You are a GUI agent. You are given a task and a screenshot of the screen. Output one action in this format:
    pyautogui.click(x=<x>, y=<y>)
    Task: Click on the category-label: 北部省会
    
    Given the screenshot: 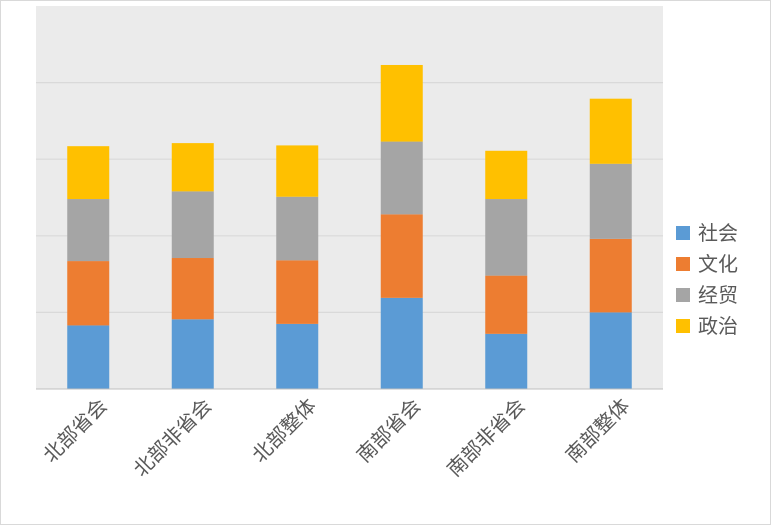 What is the action you would take?
    pyautogui.click(x=75, y=431)
    